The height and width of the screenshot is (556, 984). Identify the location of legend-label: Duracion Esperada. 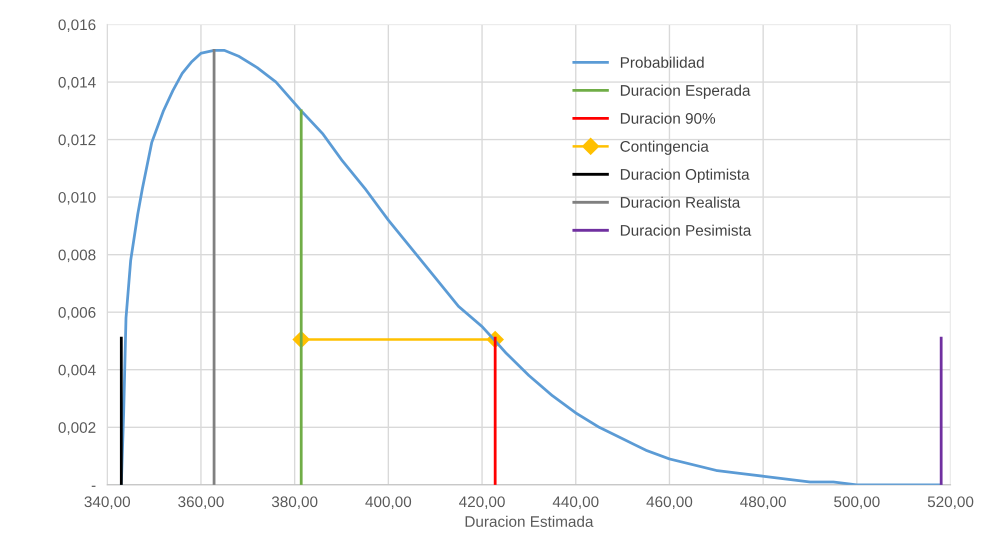
(685, 91).